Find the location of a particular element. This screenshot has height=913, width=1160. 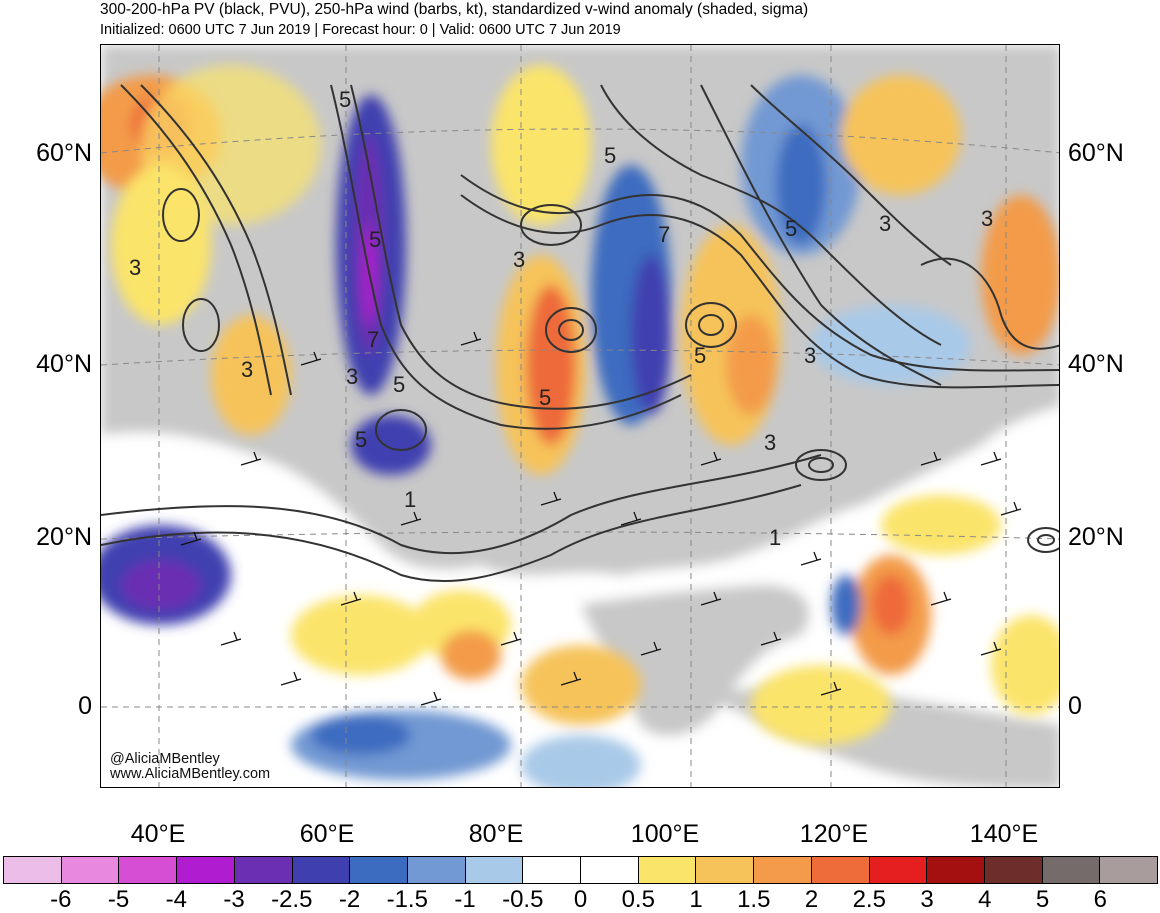

colorbar-label: -2 is located at coordinates (349, 899).